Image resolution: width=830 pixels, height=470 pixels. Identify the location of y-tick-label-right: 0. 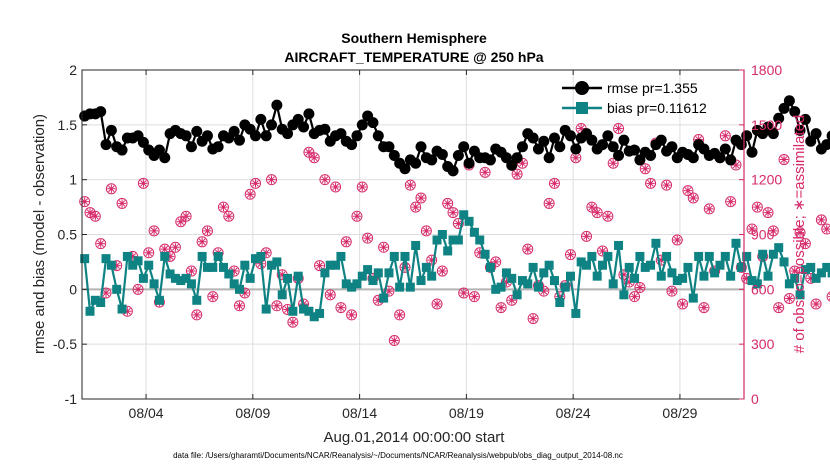
(755, 399).